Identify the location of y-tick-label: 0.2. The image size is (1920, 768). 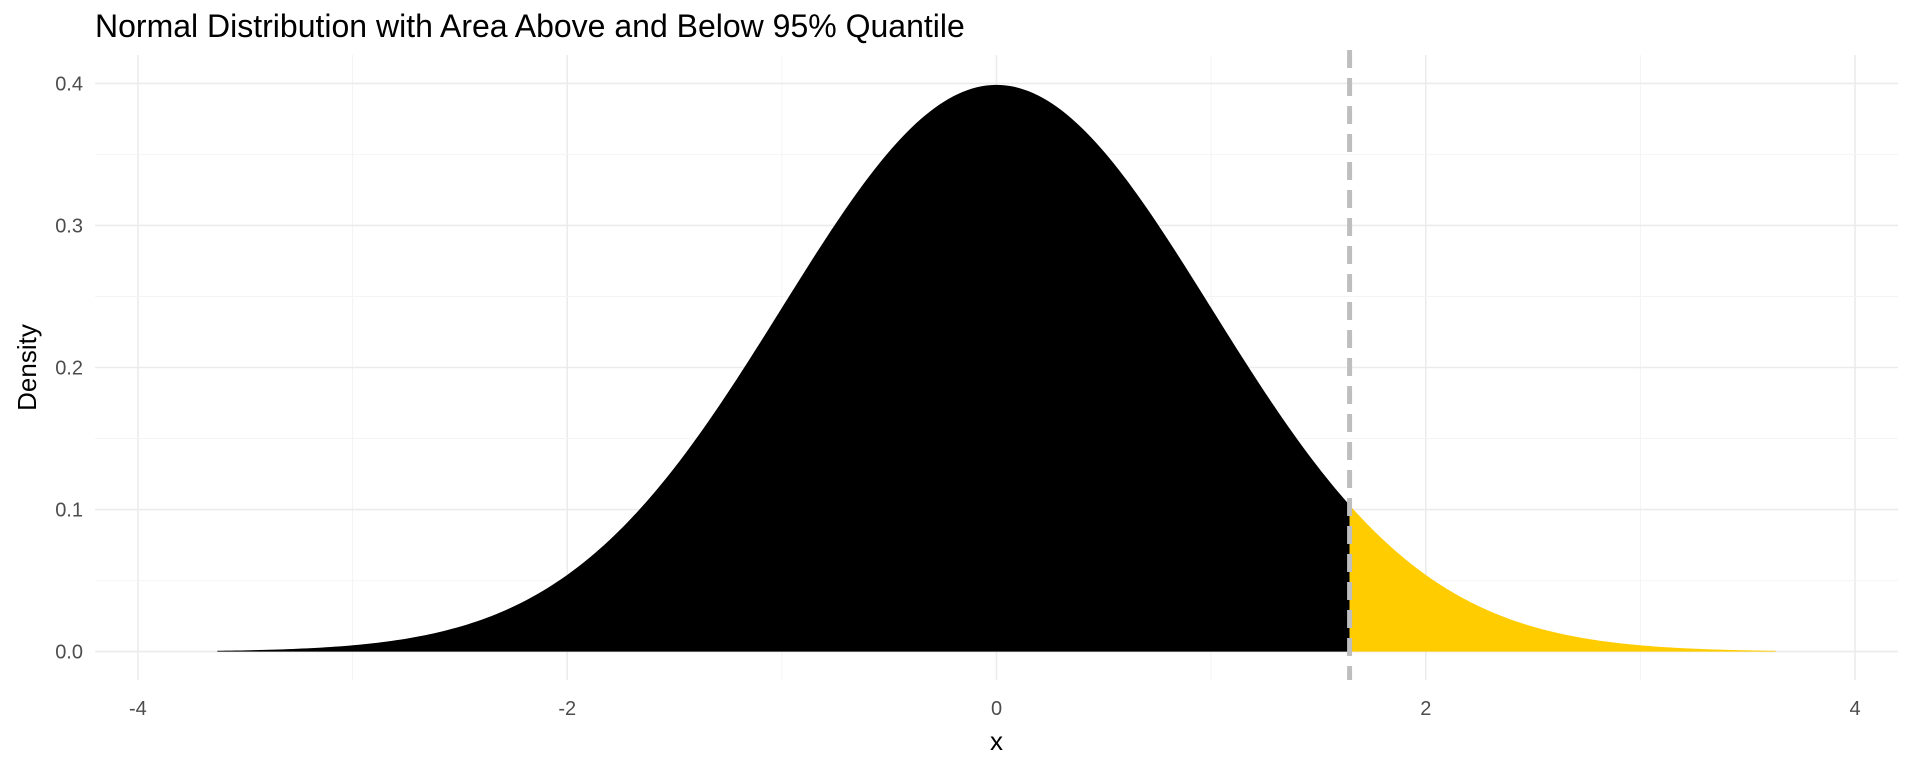
(69, 369).